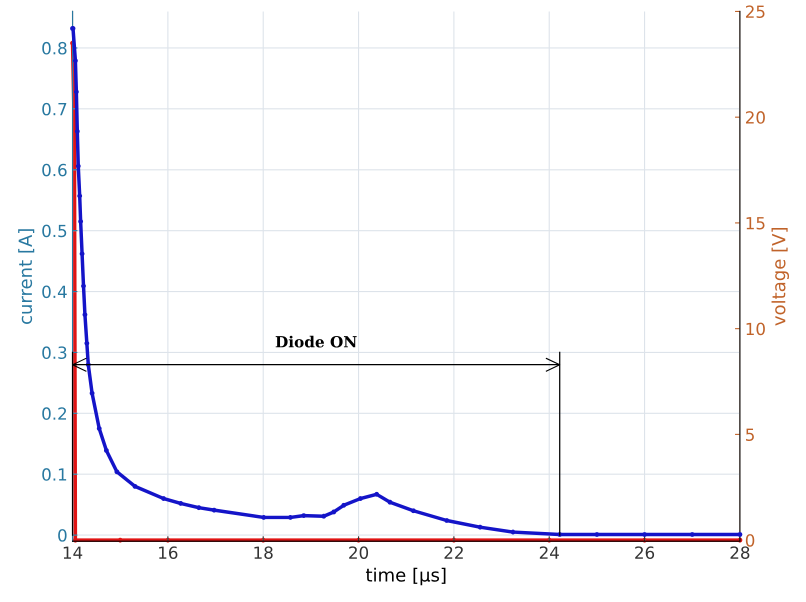 The image size is (806, 602). Describe the element at coordinates (54, 231) in the screenshot. I see `y-tick-label: 0.5` at that location.